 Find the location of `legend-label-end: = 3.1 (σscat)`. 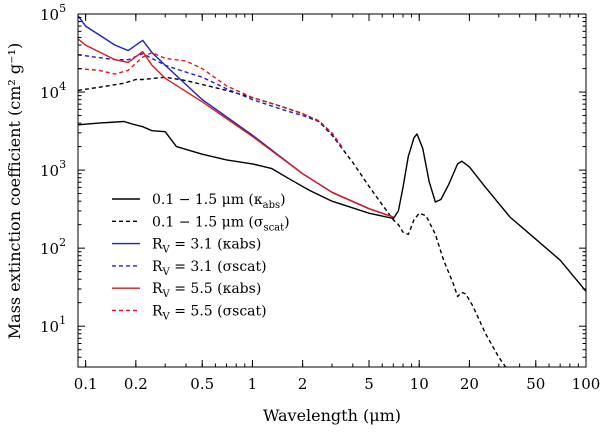

legend-label-end: = 3.1 (σscat) is located at coordinates (218, 267).